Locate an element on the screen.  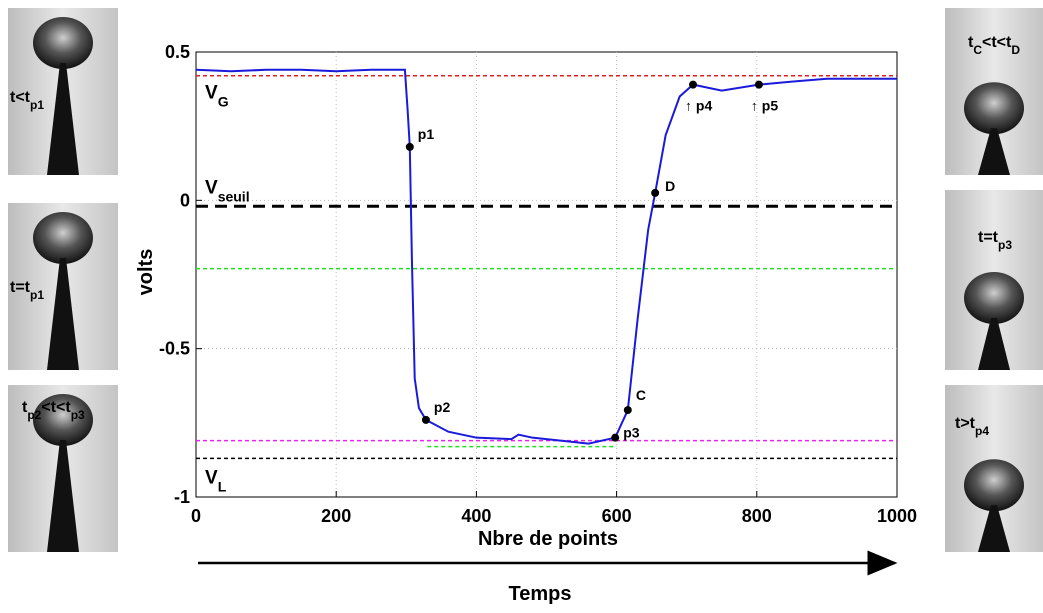
photo: tC<t<tD is located at coordinates (994, 91).